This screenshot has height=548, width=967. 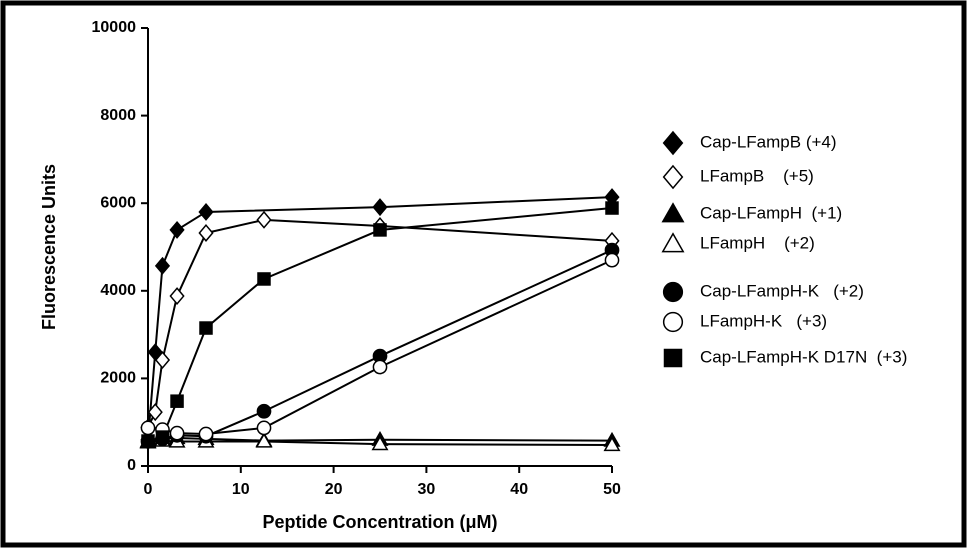 What do you see at coordinates (757, 242) in the screenshot?
I see `legend-label: LFampH (+2)` at bounding box center [757, 242].